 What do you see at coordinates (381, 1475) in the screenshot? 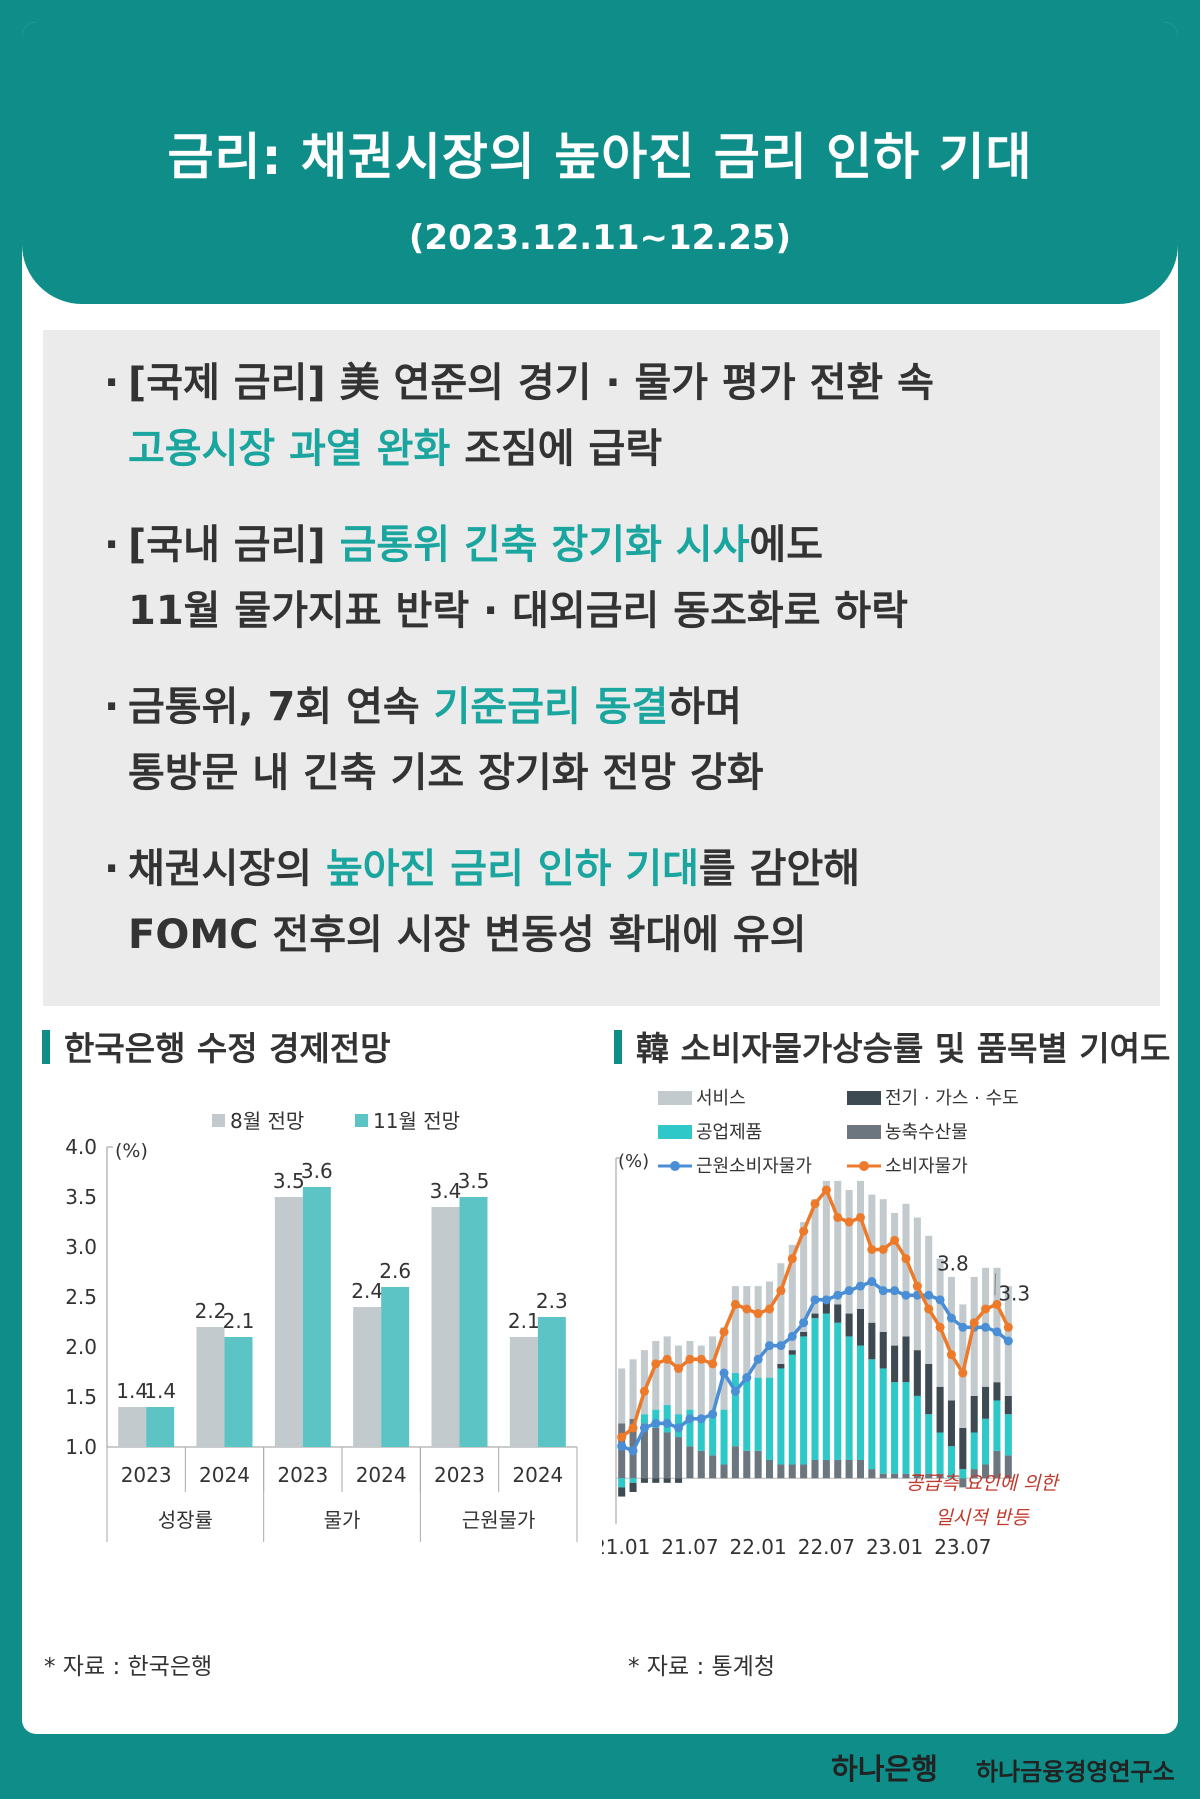
I see `x-tick-label: 2024` at bounding box center [381, 1475].